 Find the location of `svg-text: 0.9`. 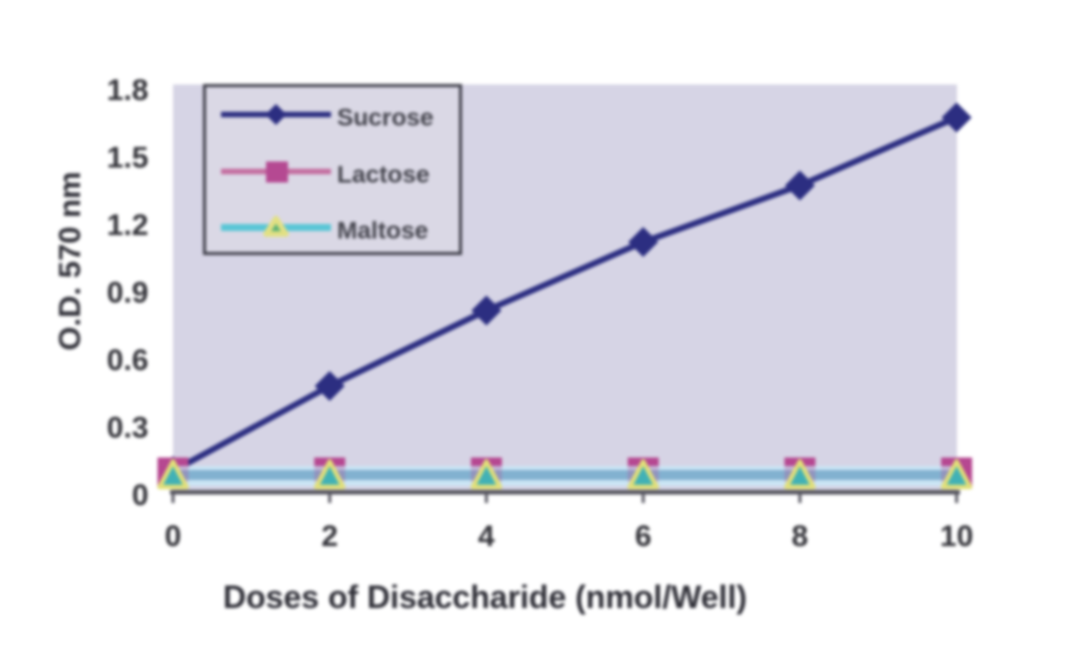

svg-text: 0.9 is located at coordinates (128, 293).